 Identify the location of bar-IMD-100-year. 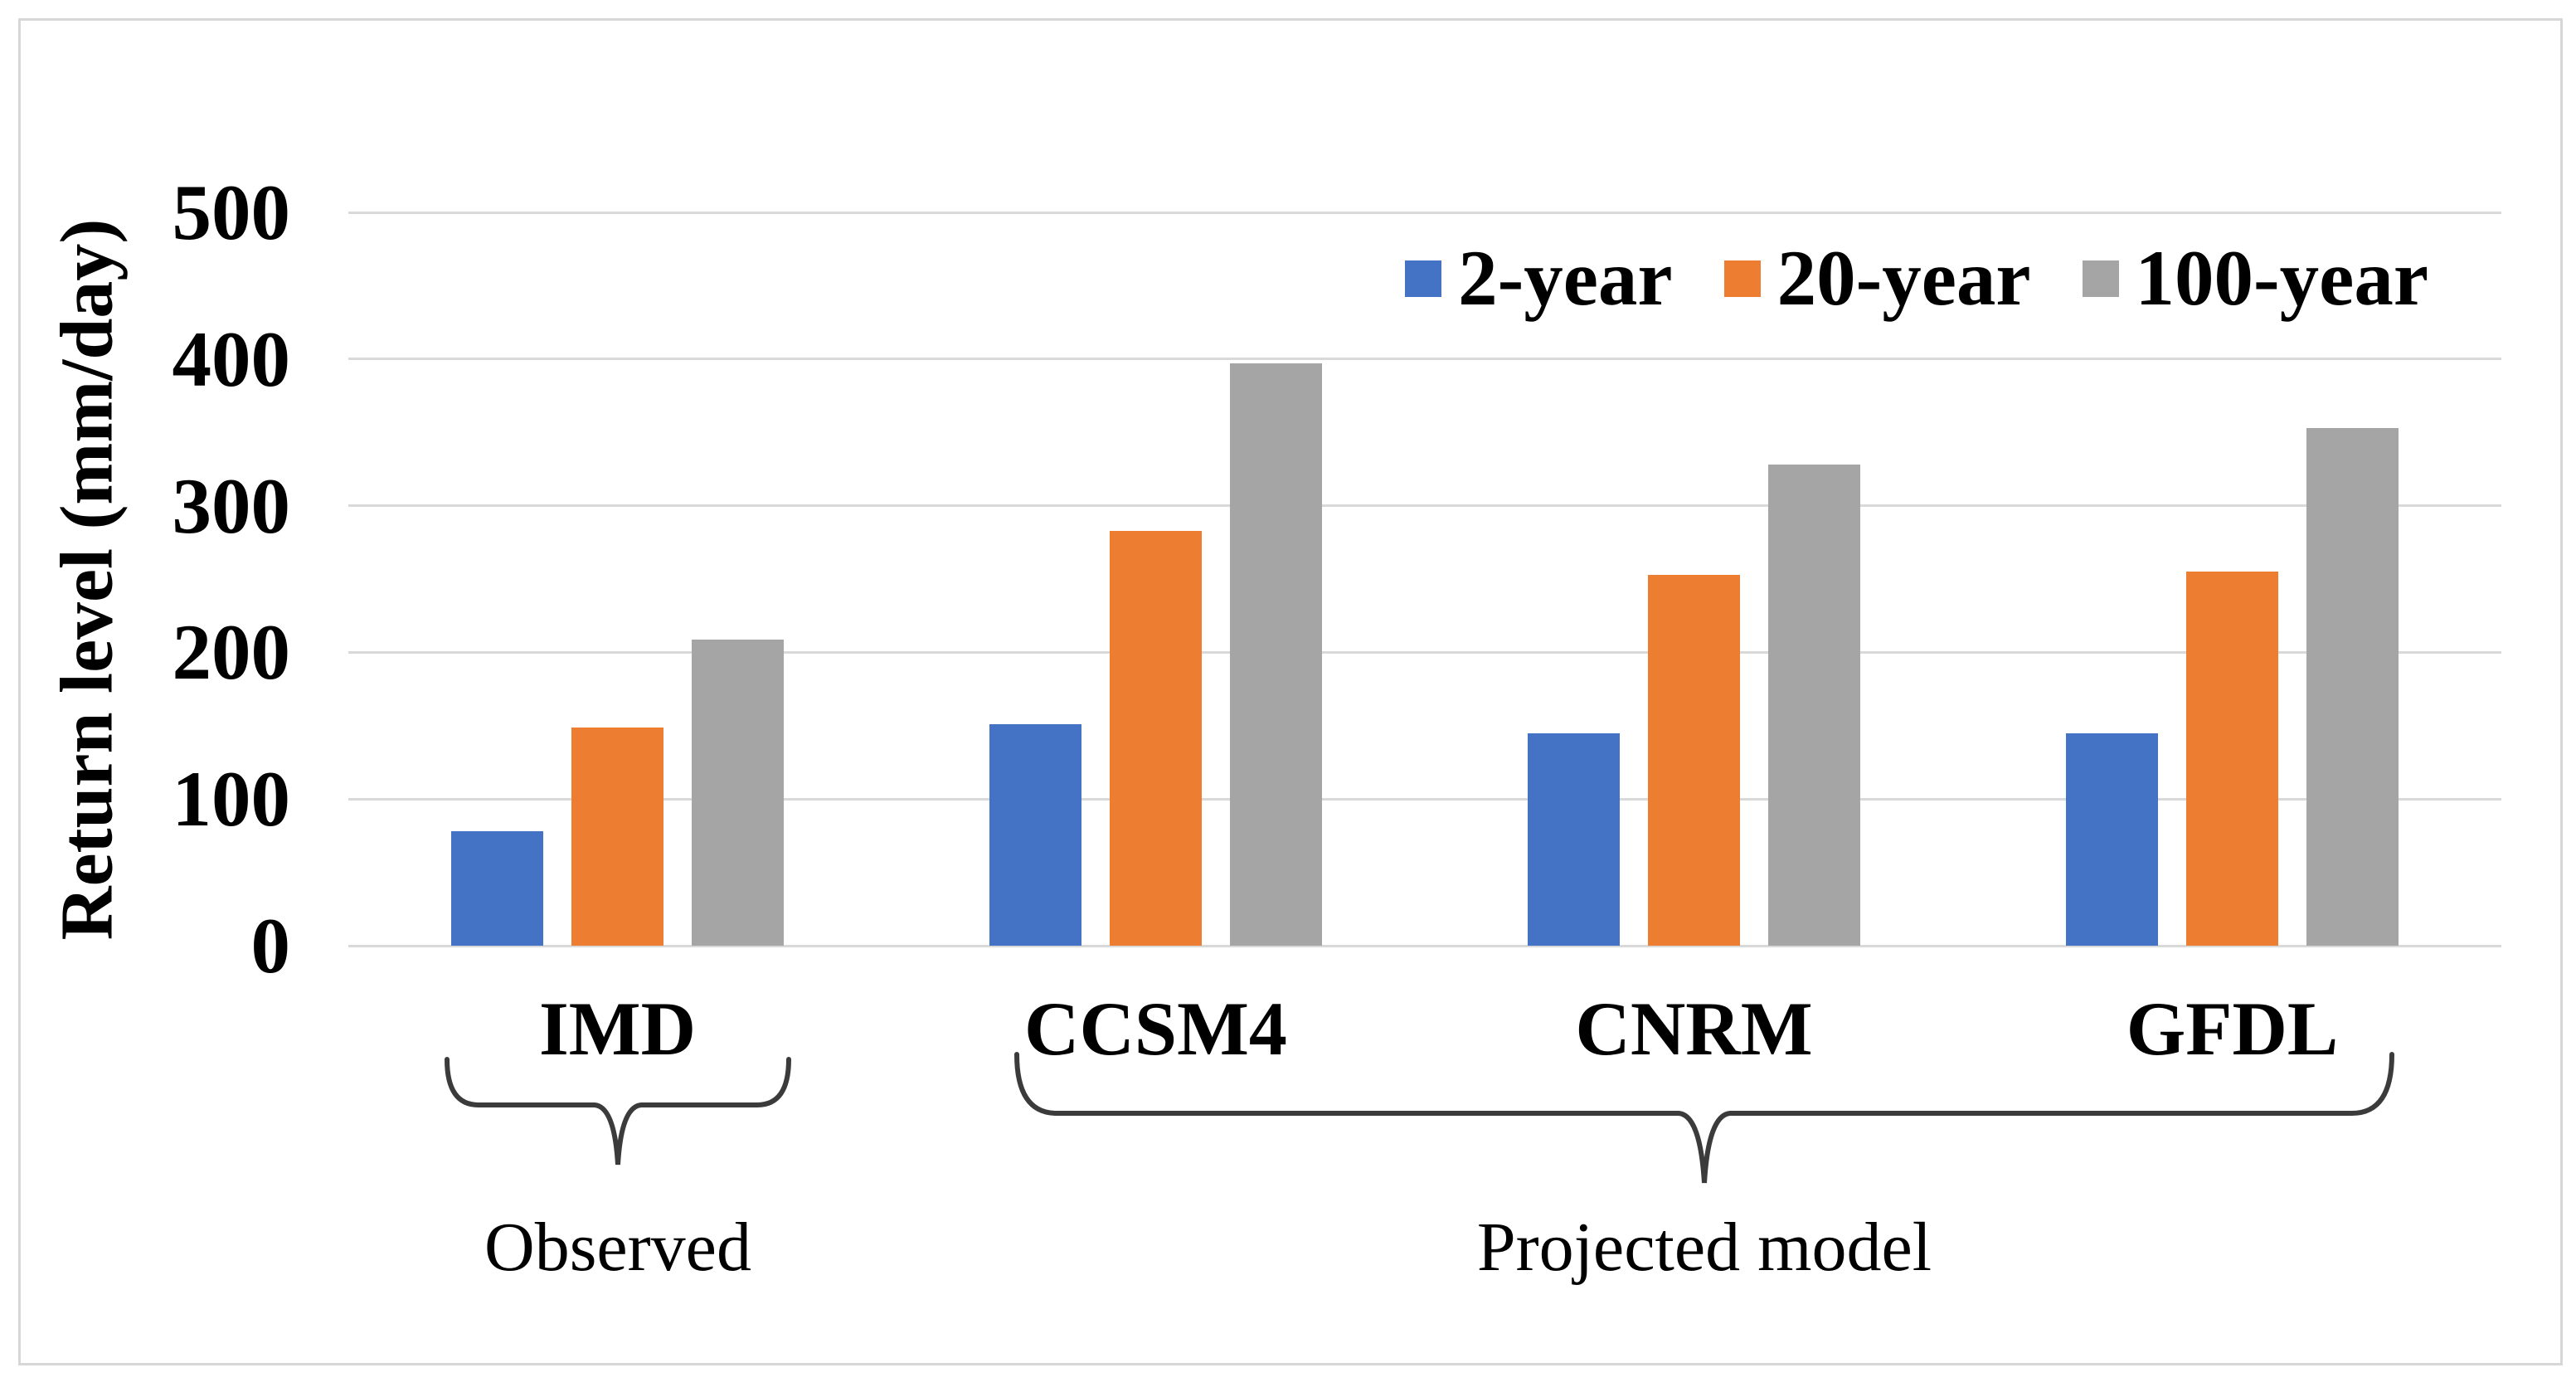
(738, 792).